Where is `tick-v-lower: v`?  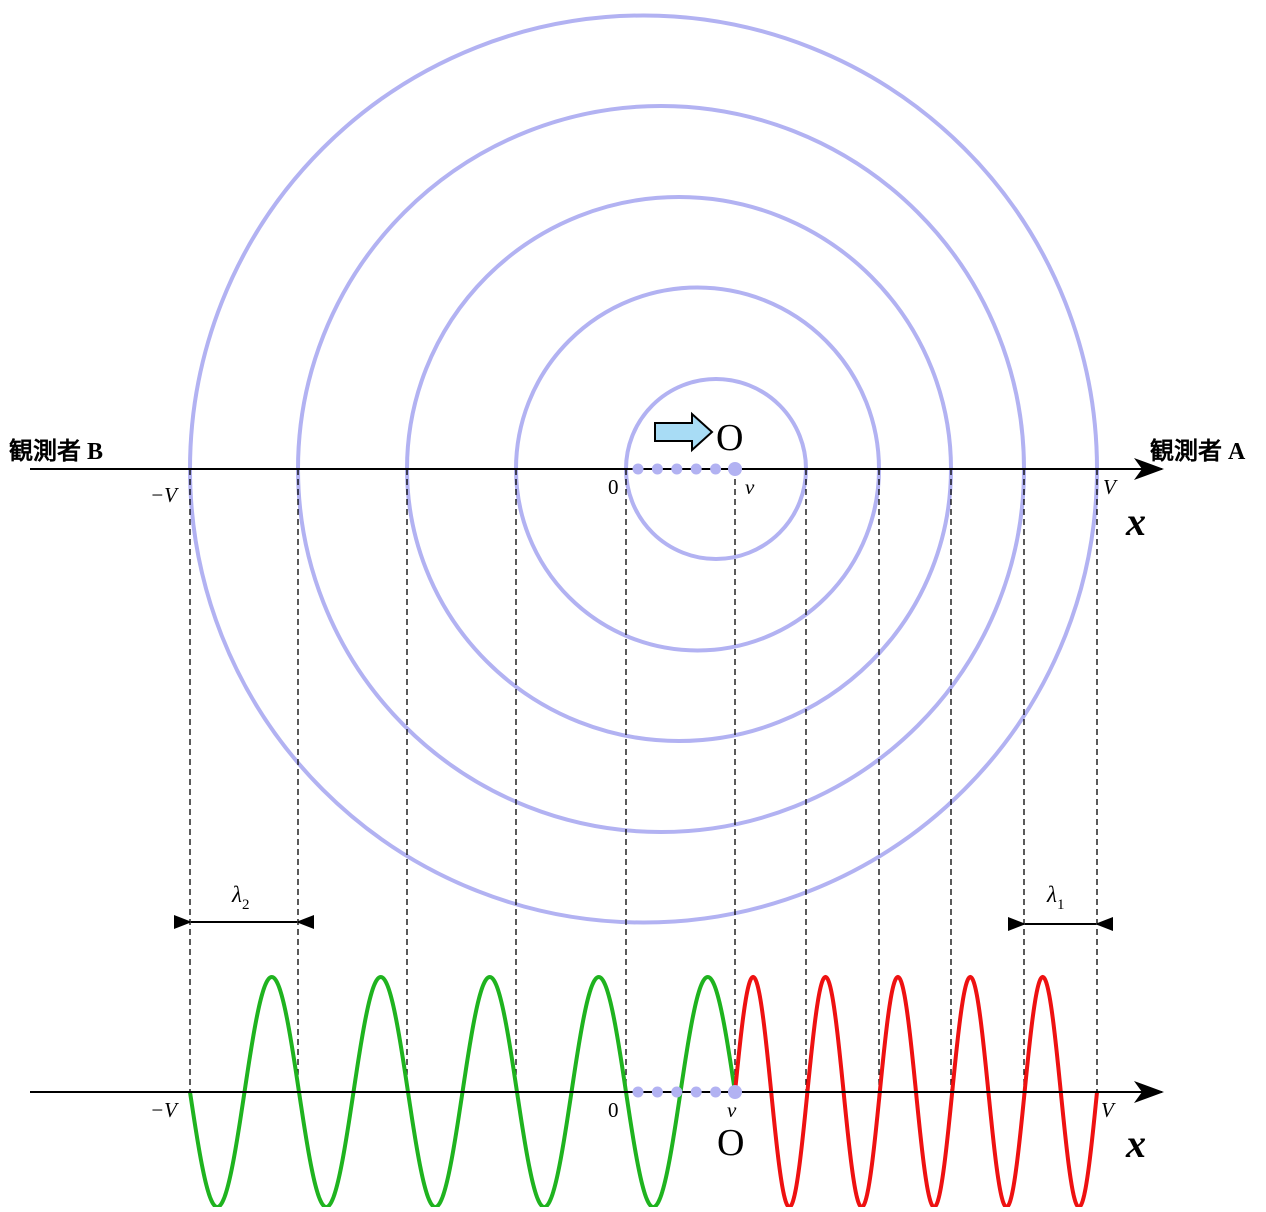 tick-v-lower: v is located at coordinates (732, 1110).